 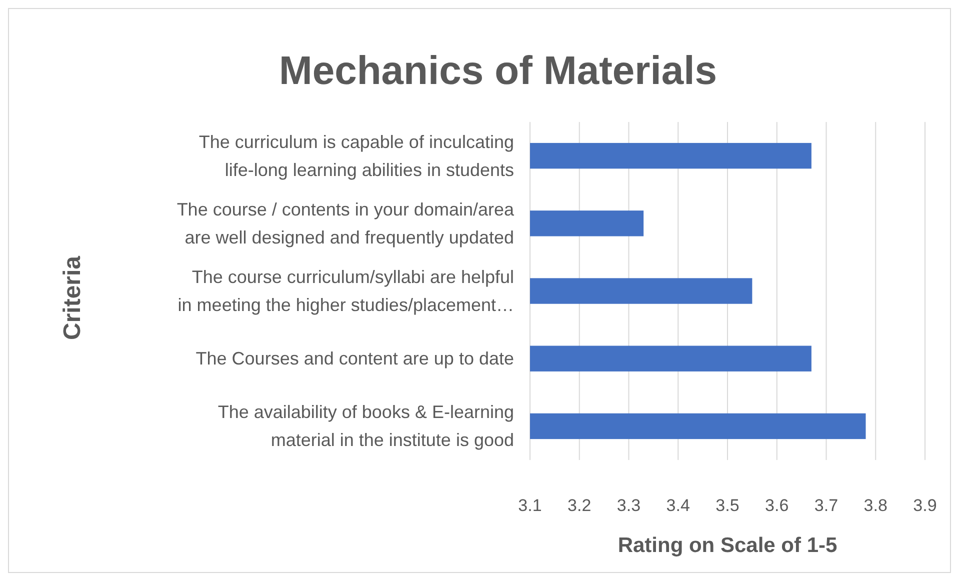 What do you see at coordinates (356, 156) in the screenshot?
I see `y-tick-label: The curriculum is capable of inculcating life-long learning abilities in students` at bounding box center [356, 156].